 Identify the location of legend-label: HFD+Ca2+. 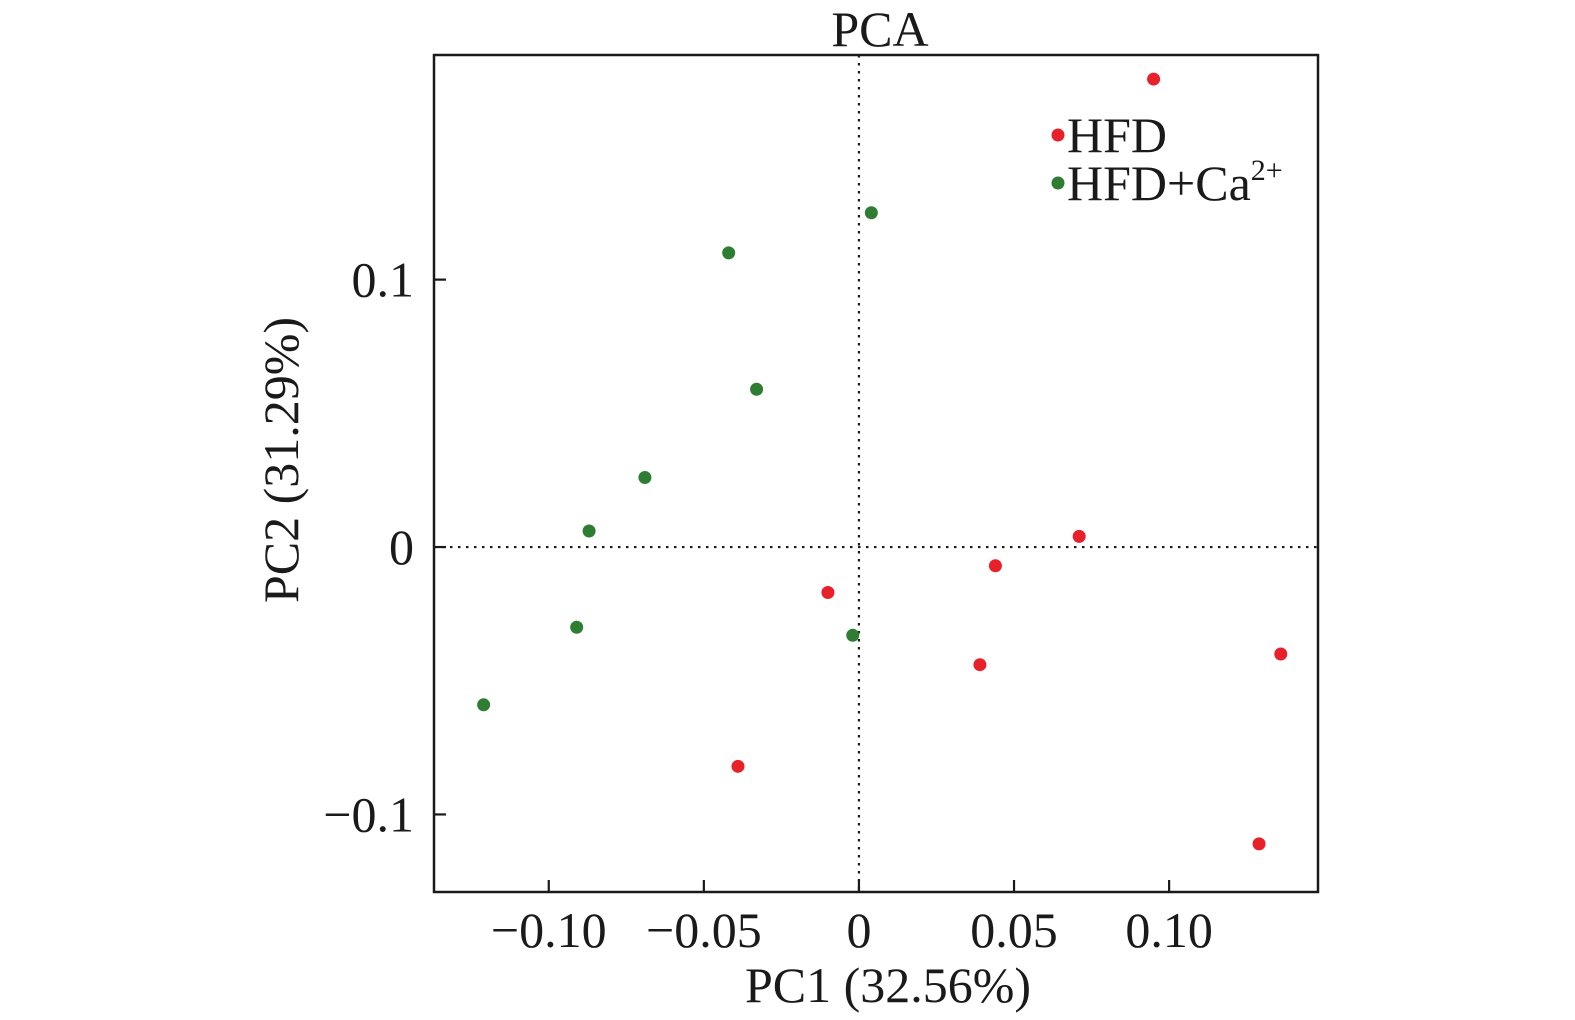
(1175, 182).